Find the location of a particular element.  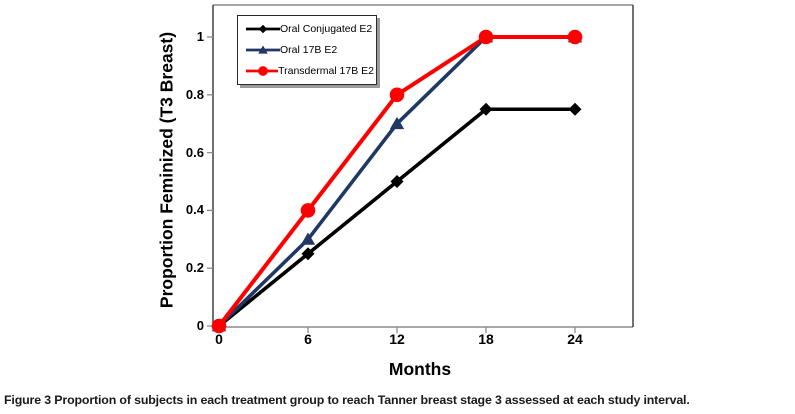

x-tick-label: 0 is located at coordinates (219, 339).